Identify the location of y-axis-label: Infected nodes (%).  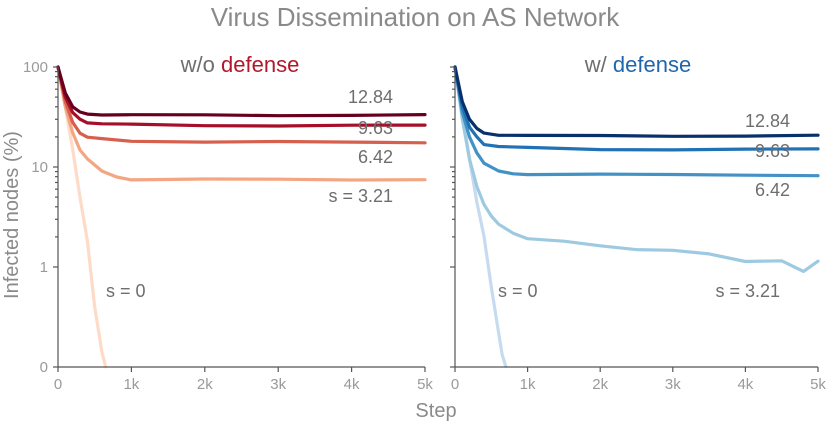
(12, 215).